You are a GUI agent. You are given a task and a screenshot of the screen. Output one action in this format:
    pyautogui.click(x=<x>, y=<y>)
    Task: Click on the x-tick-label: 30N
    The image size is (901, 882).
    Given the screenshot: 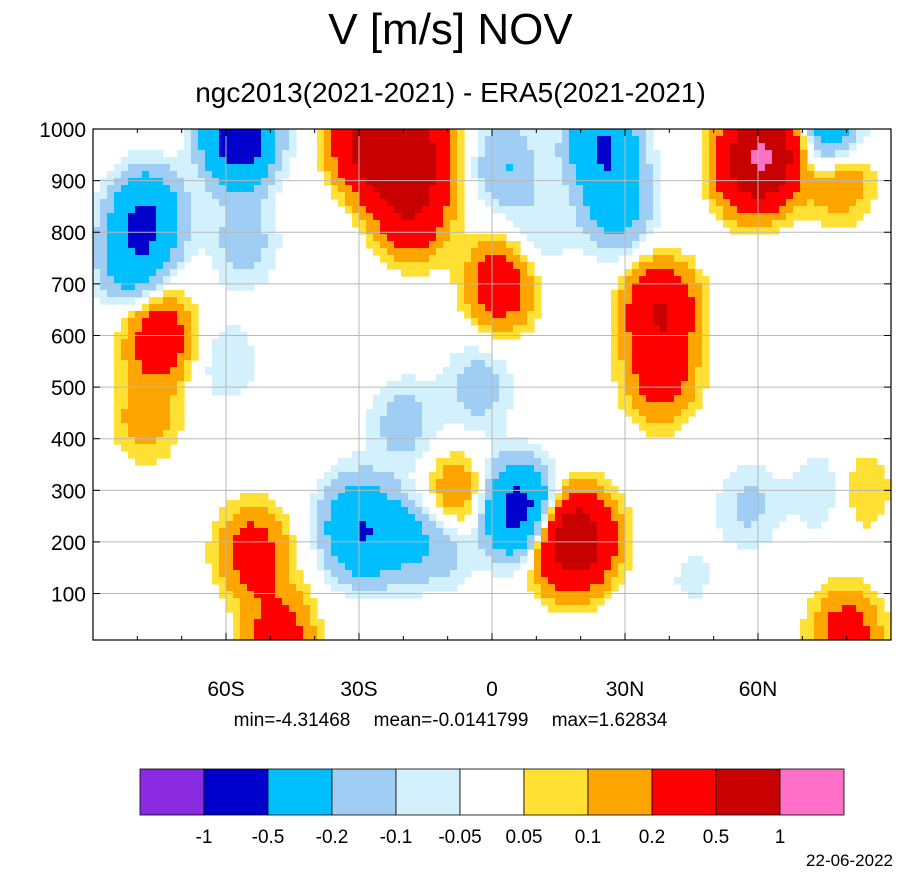 What is the action you would take?
    pyautogui.click(x=625, y=689)
    